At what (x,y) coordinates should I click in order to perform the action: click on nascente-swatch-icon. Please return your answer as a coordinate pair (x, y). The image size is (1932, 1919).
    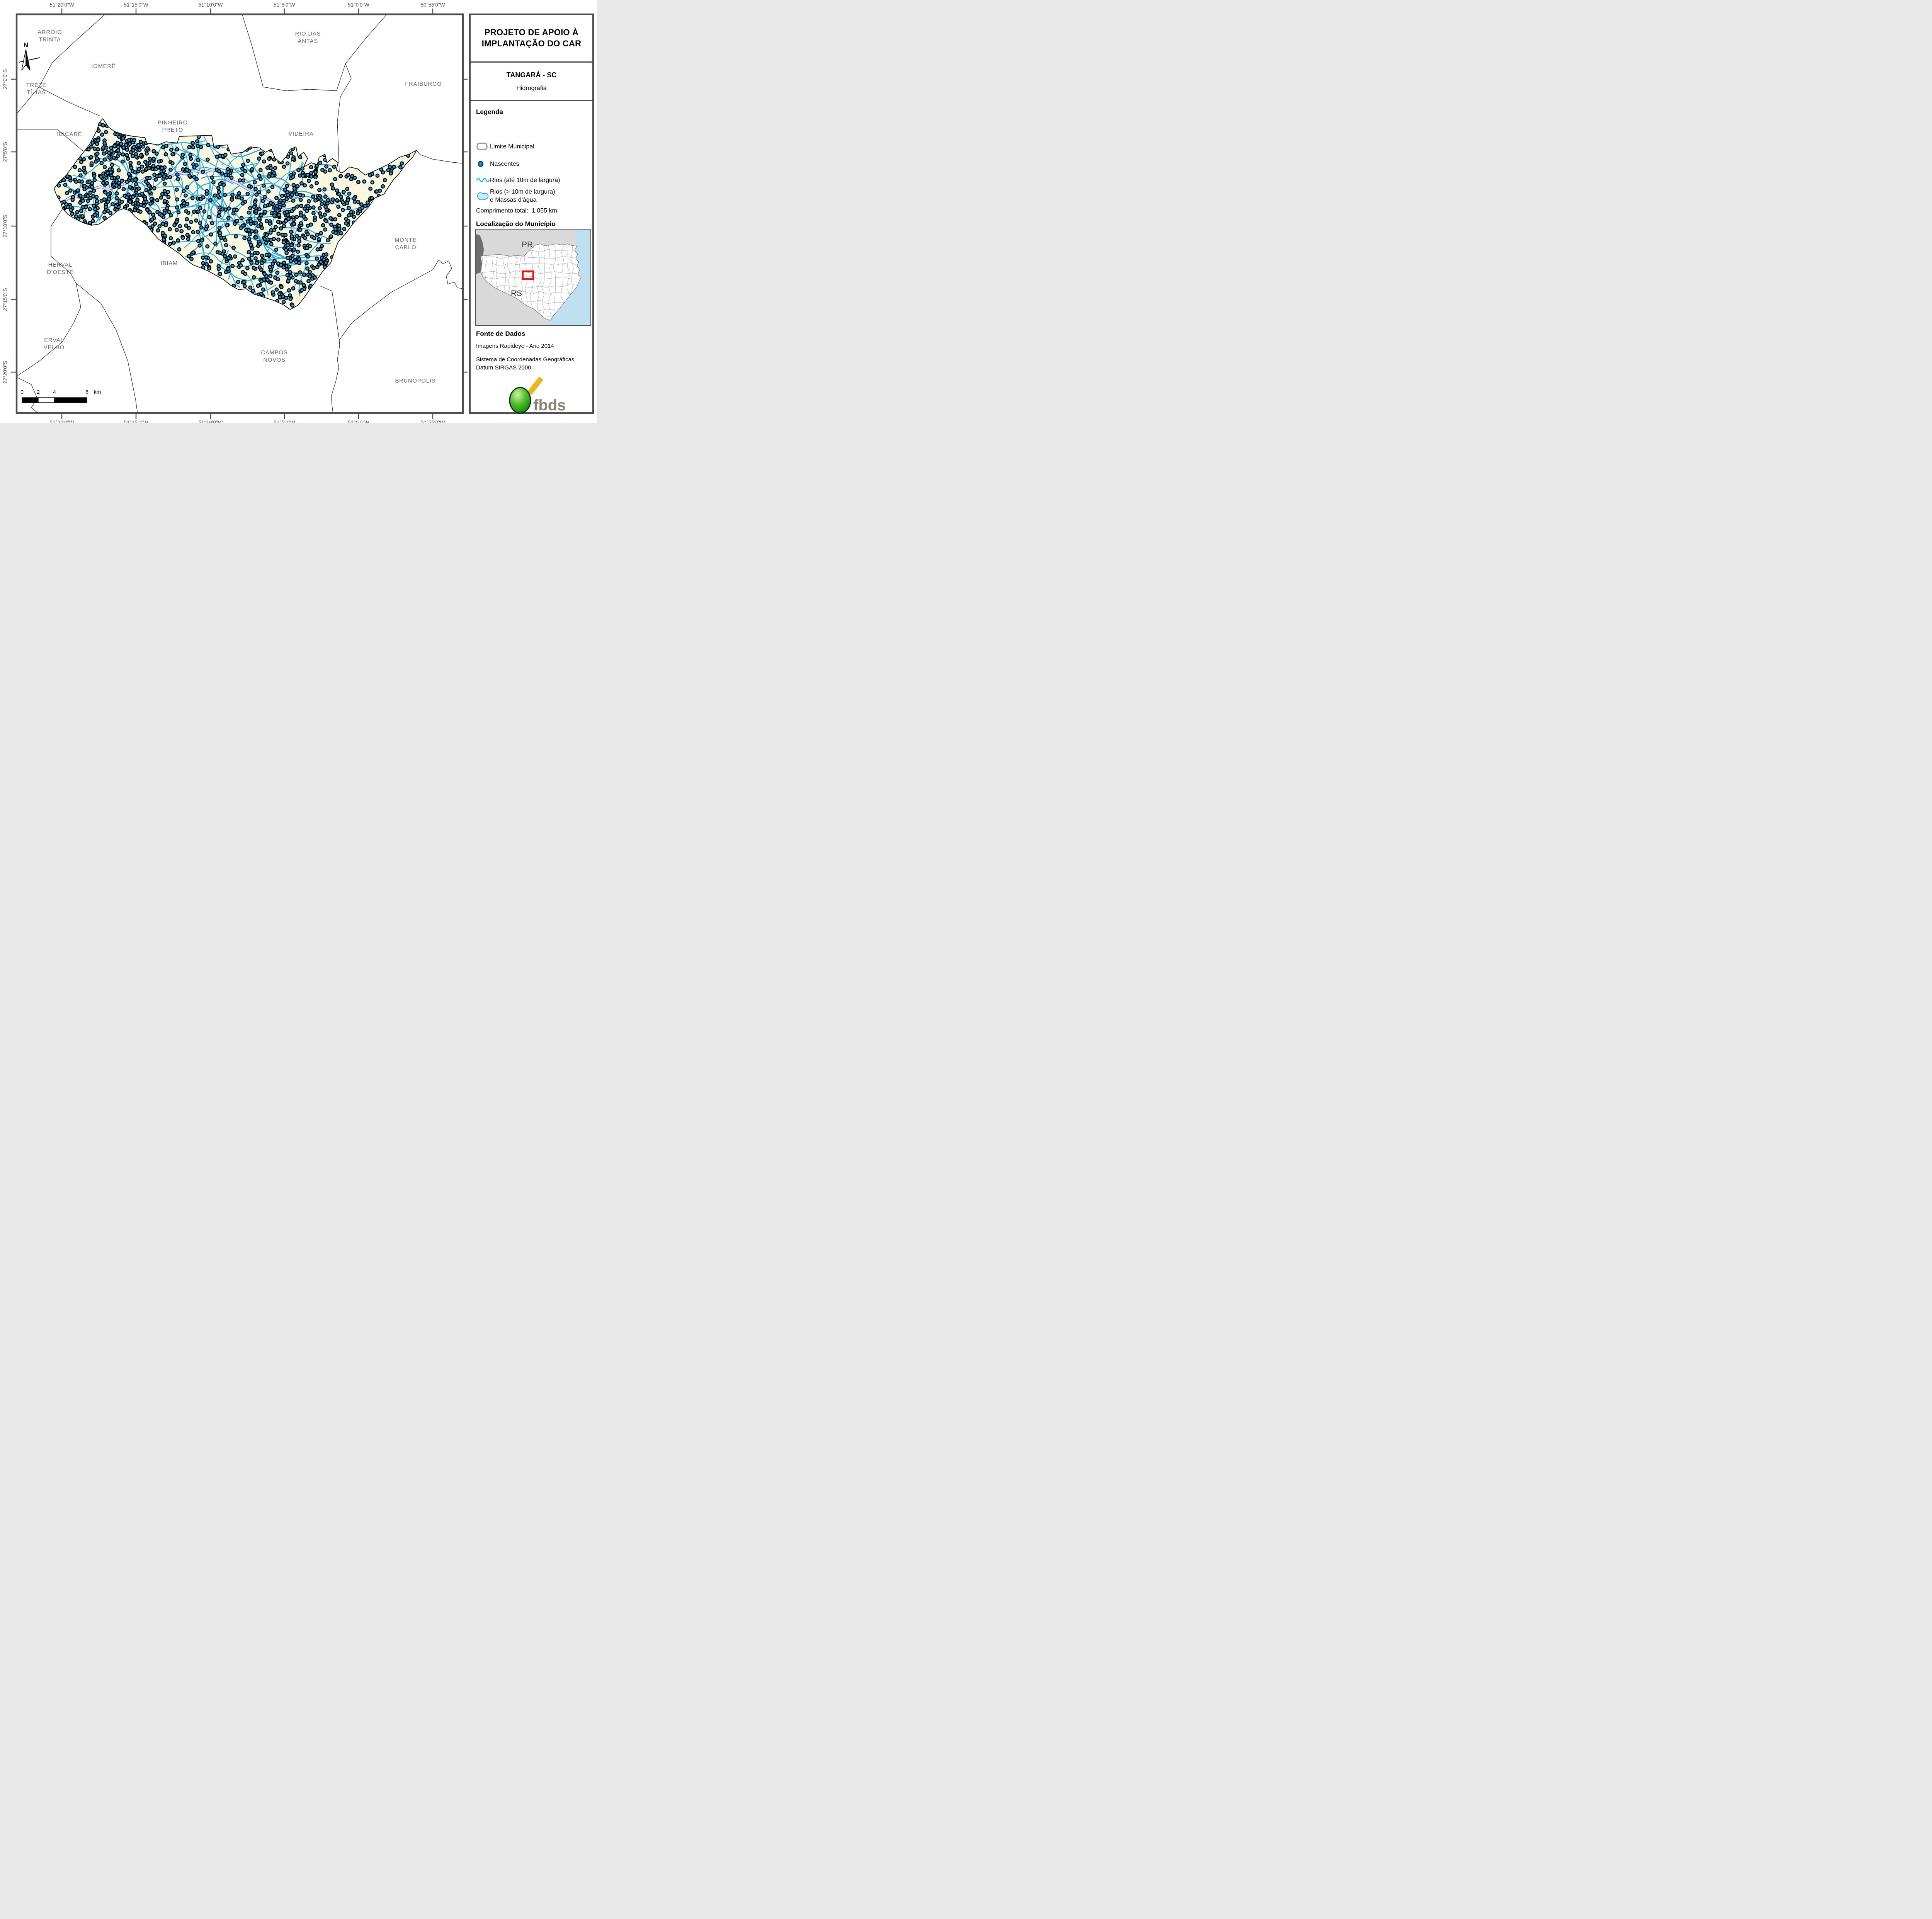
    Looking at the image, I should click on (481, 164).